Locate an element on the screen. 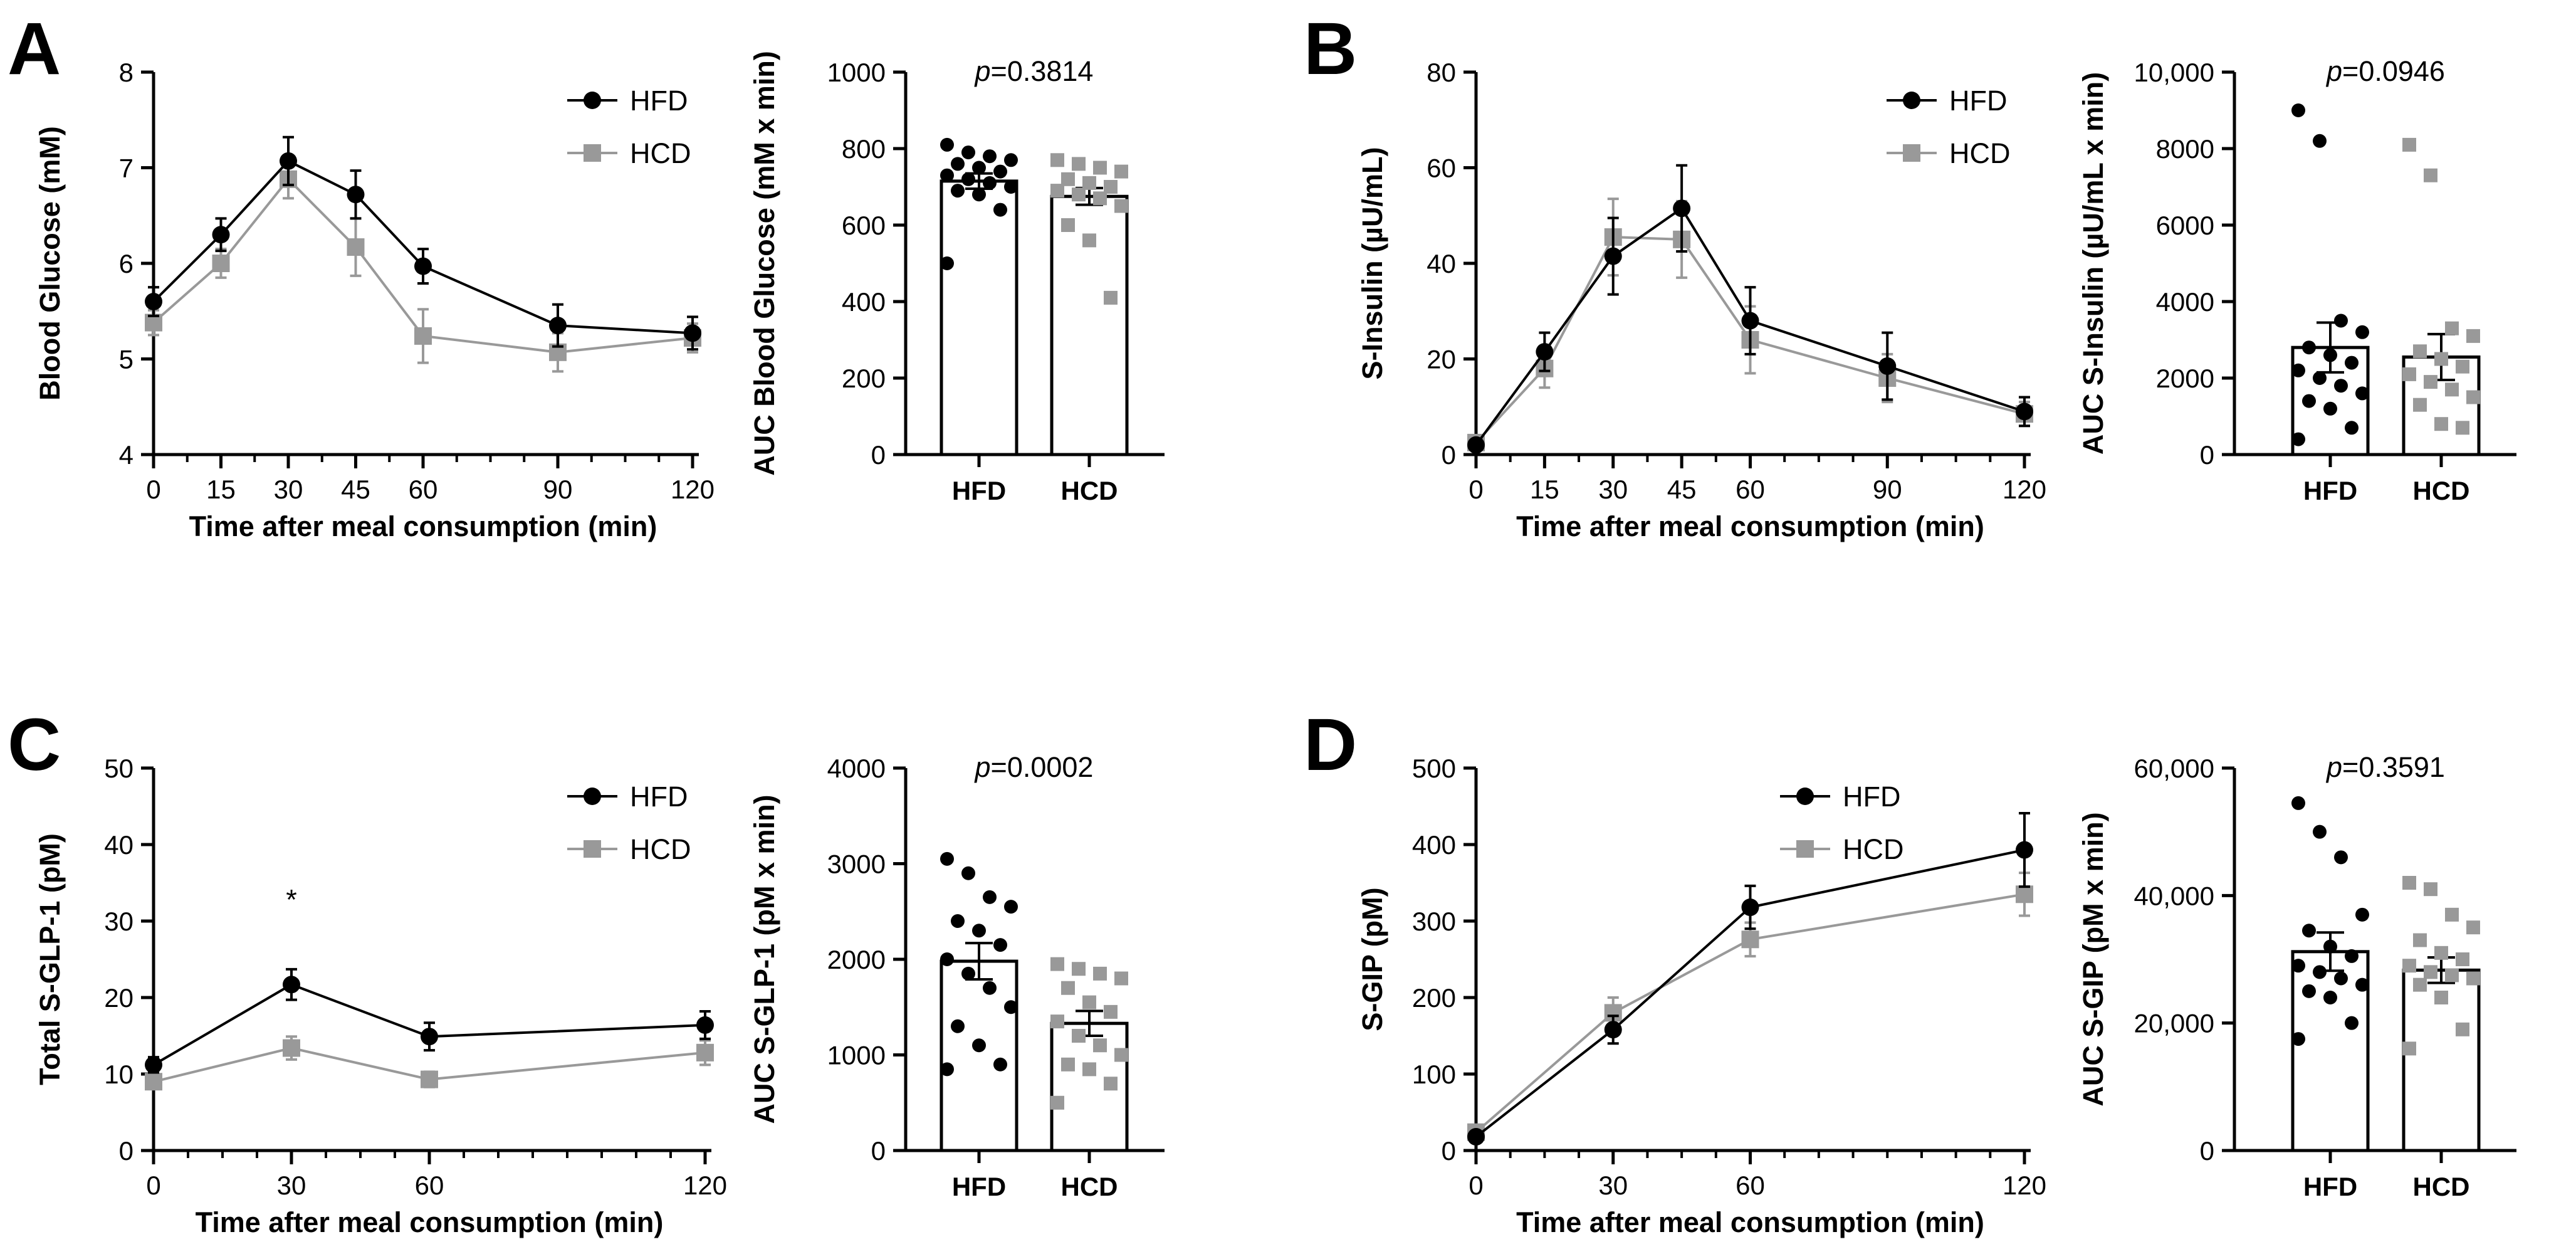  y-axis-title: AUC S-Insulin (µU/mL x min) is located at coordinates (2093, 263).